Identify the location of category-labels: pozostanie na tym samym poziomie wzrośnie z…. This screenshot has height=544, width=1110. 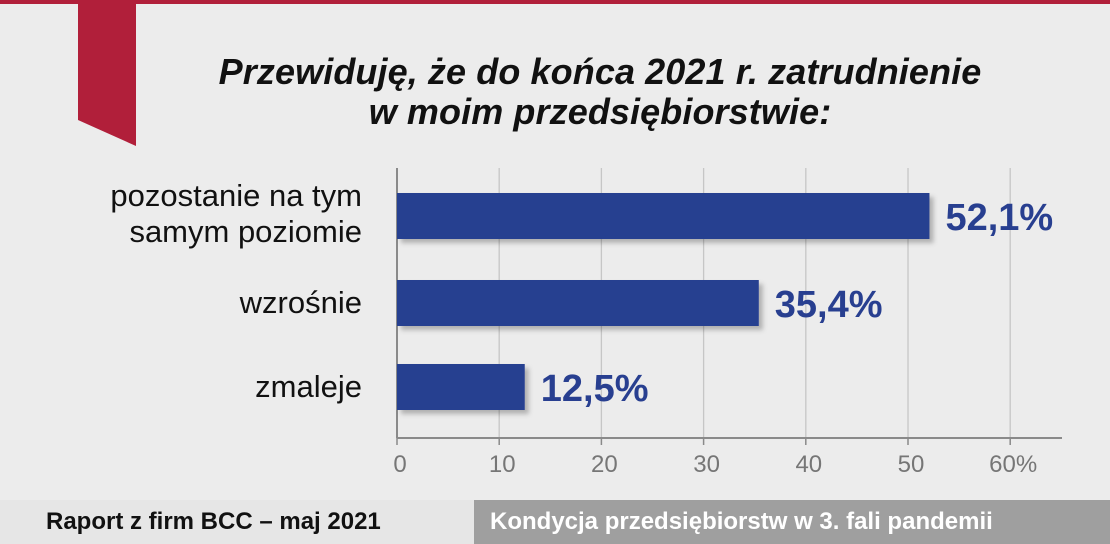
(236, 291).